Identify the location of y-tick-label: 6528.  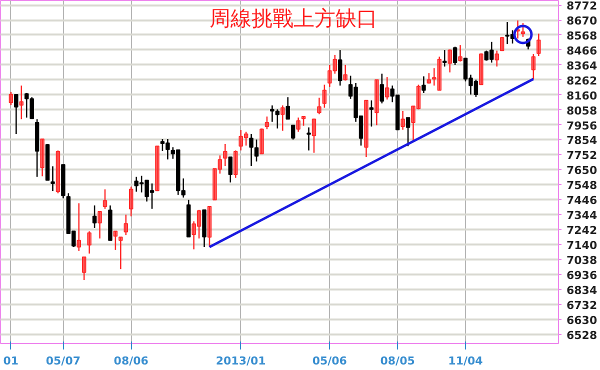
(582, 335).